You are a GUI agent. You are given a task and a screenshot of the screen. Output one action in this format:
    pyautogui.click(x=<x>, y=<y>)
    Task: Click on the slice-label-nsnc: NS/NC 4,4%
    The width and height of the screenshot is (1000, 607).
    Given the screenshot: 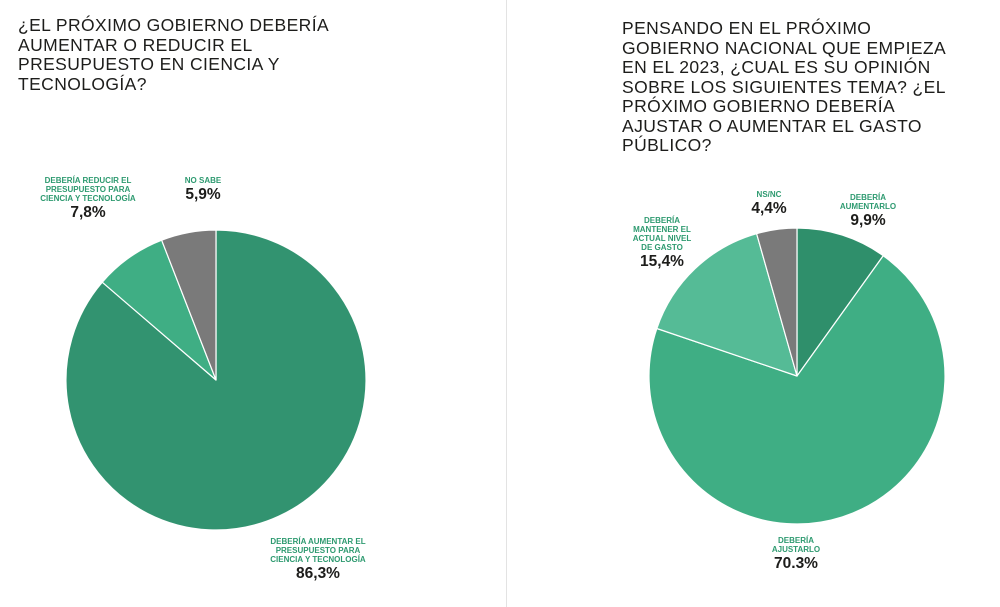 What is the action you would take?
    pyautogui.click(x=769, y=204)
    